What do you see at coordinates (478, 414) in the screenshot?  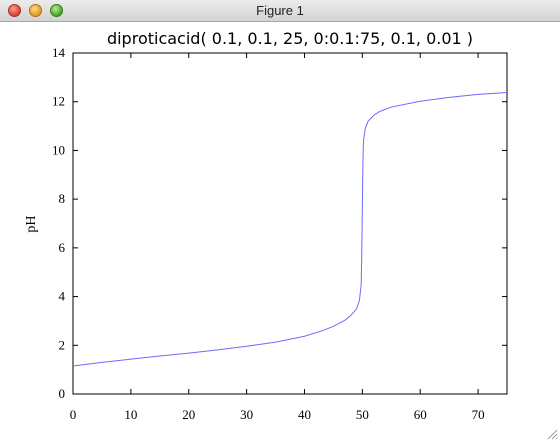 I see `x-tick-label: 70` at bounding box center [478, 414].